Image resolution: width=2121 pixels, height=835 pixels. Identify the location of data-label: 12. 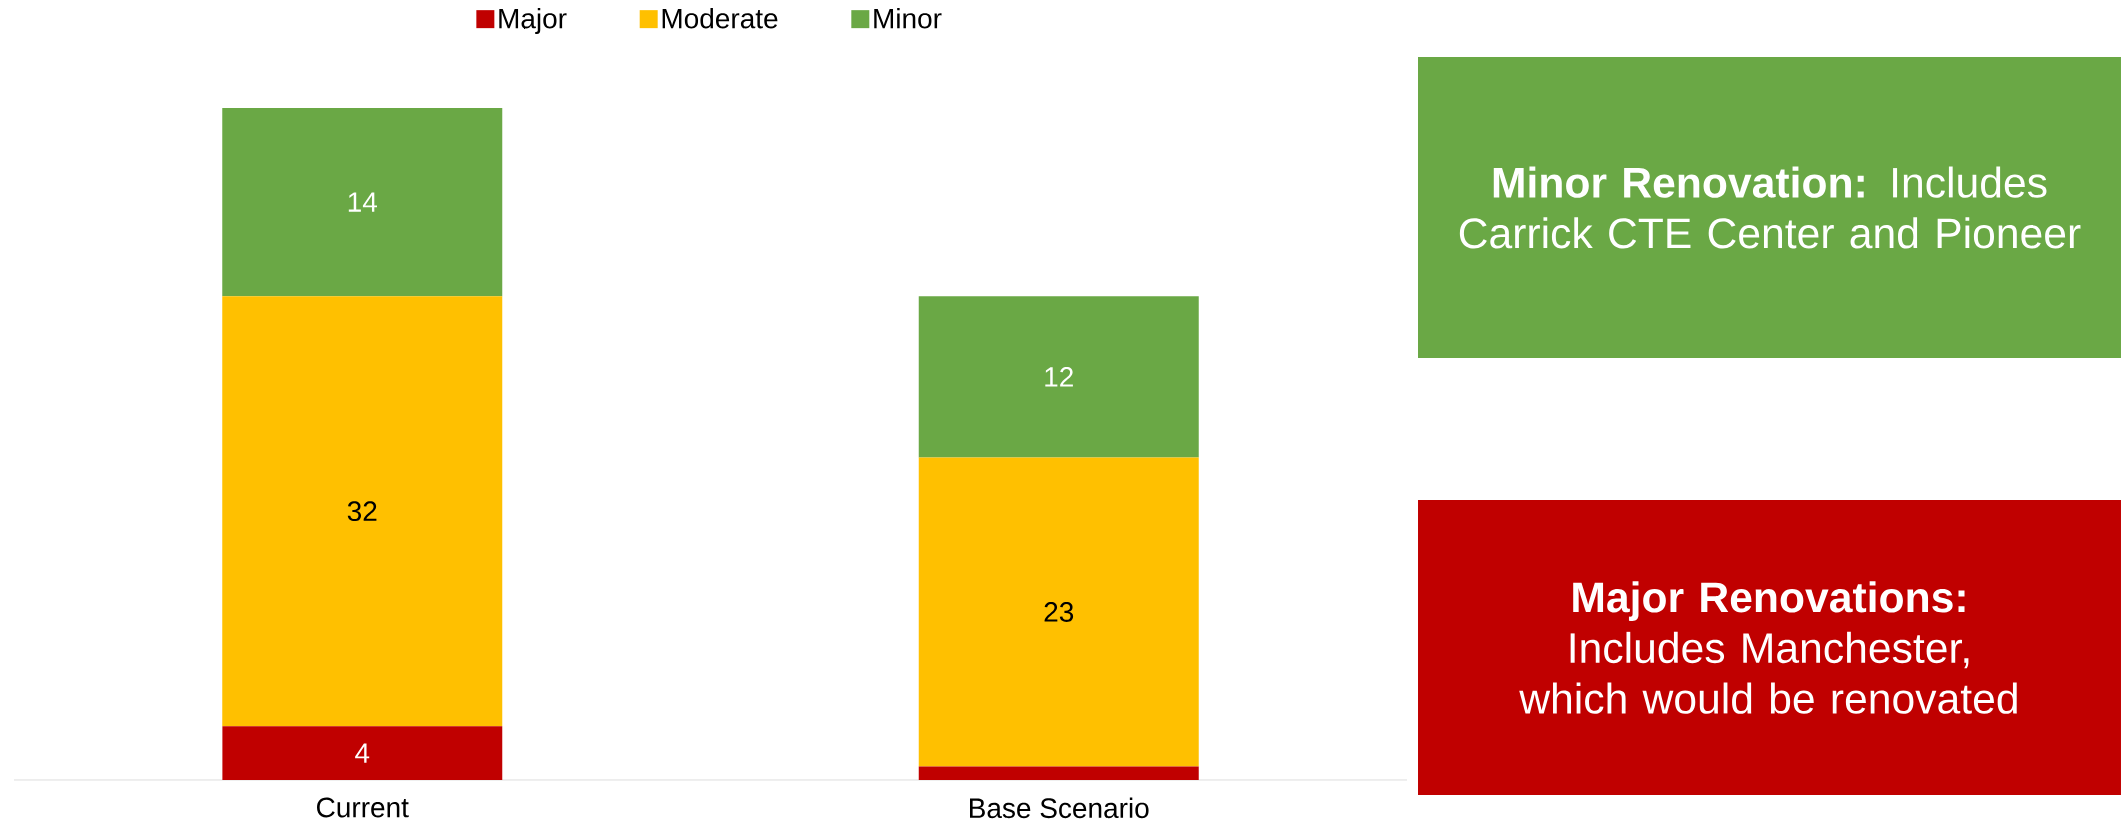
(1059, 377).